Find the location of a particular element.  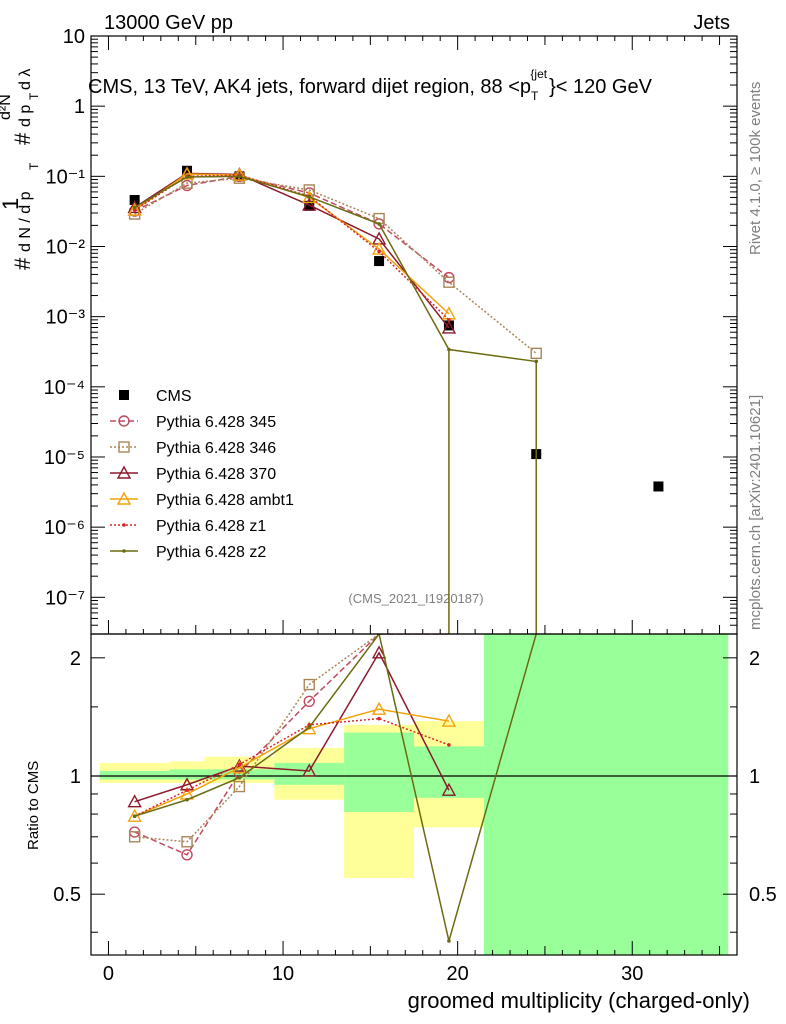

legend-label: Pythia 6.428 345 is located at coordinates (216, 422).